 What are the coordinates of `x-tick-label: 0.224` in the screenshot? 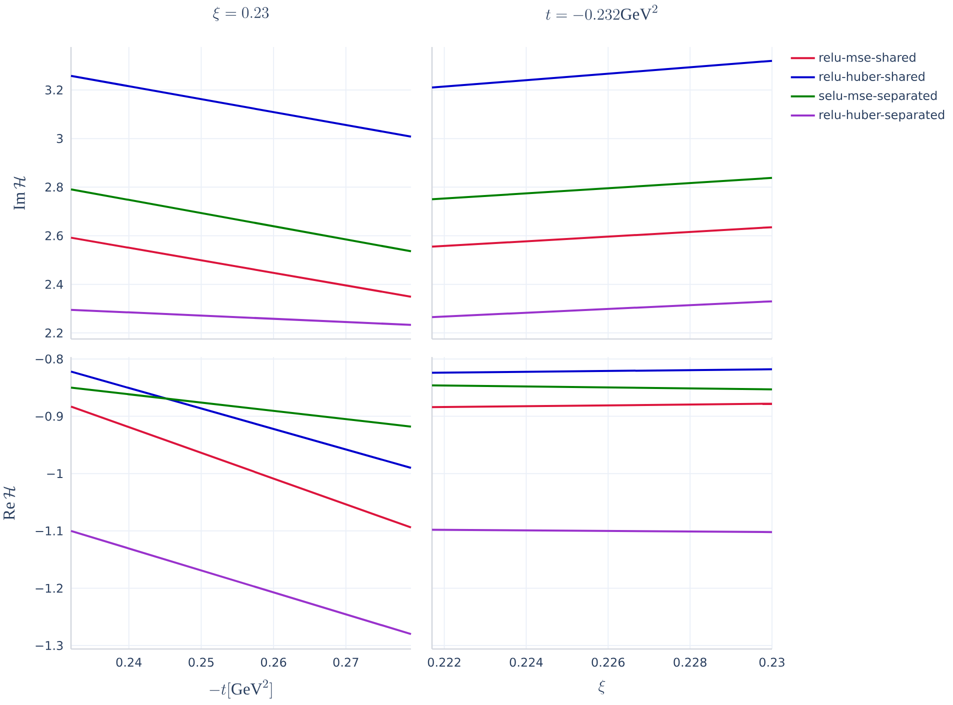 It's located at (526, 662).